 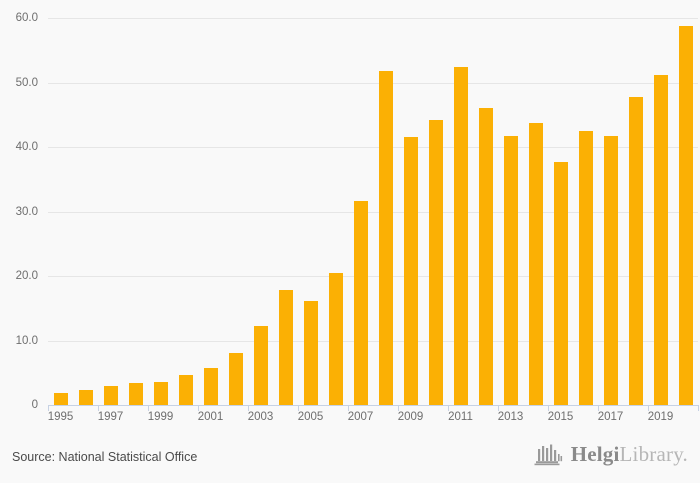 What do you see at coordinates (460, 236) in the screenshot?
I see `bar-2011` at bounding box center [460, 236].